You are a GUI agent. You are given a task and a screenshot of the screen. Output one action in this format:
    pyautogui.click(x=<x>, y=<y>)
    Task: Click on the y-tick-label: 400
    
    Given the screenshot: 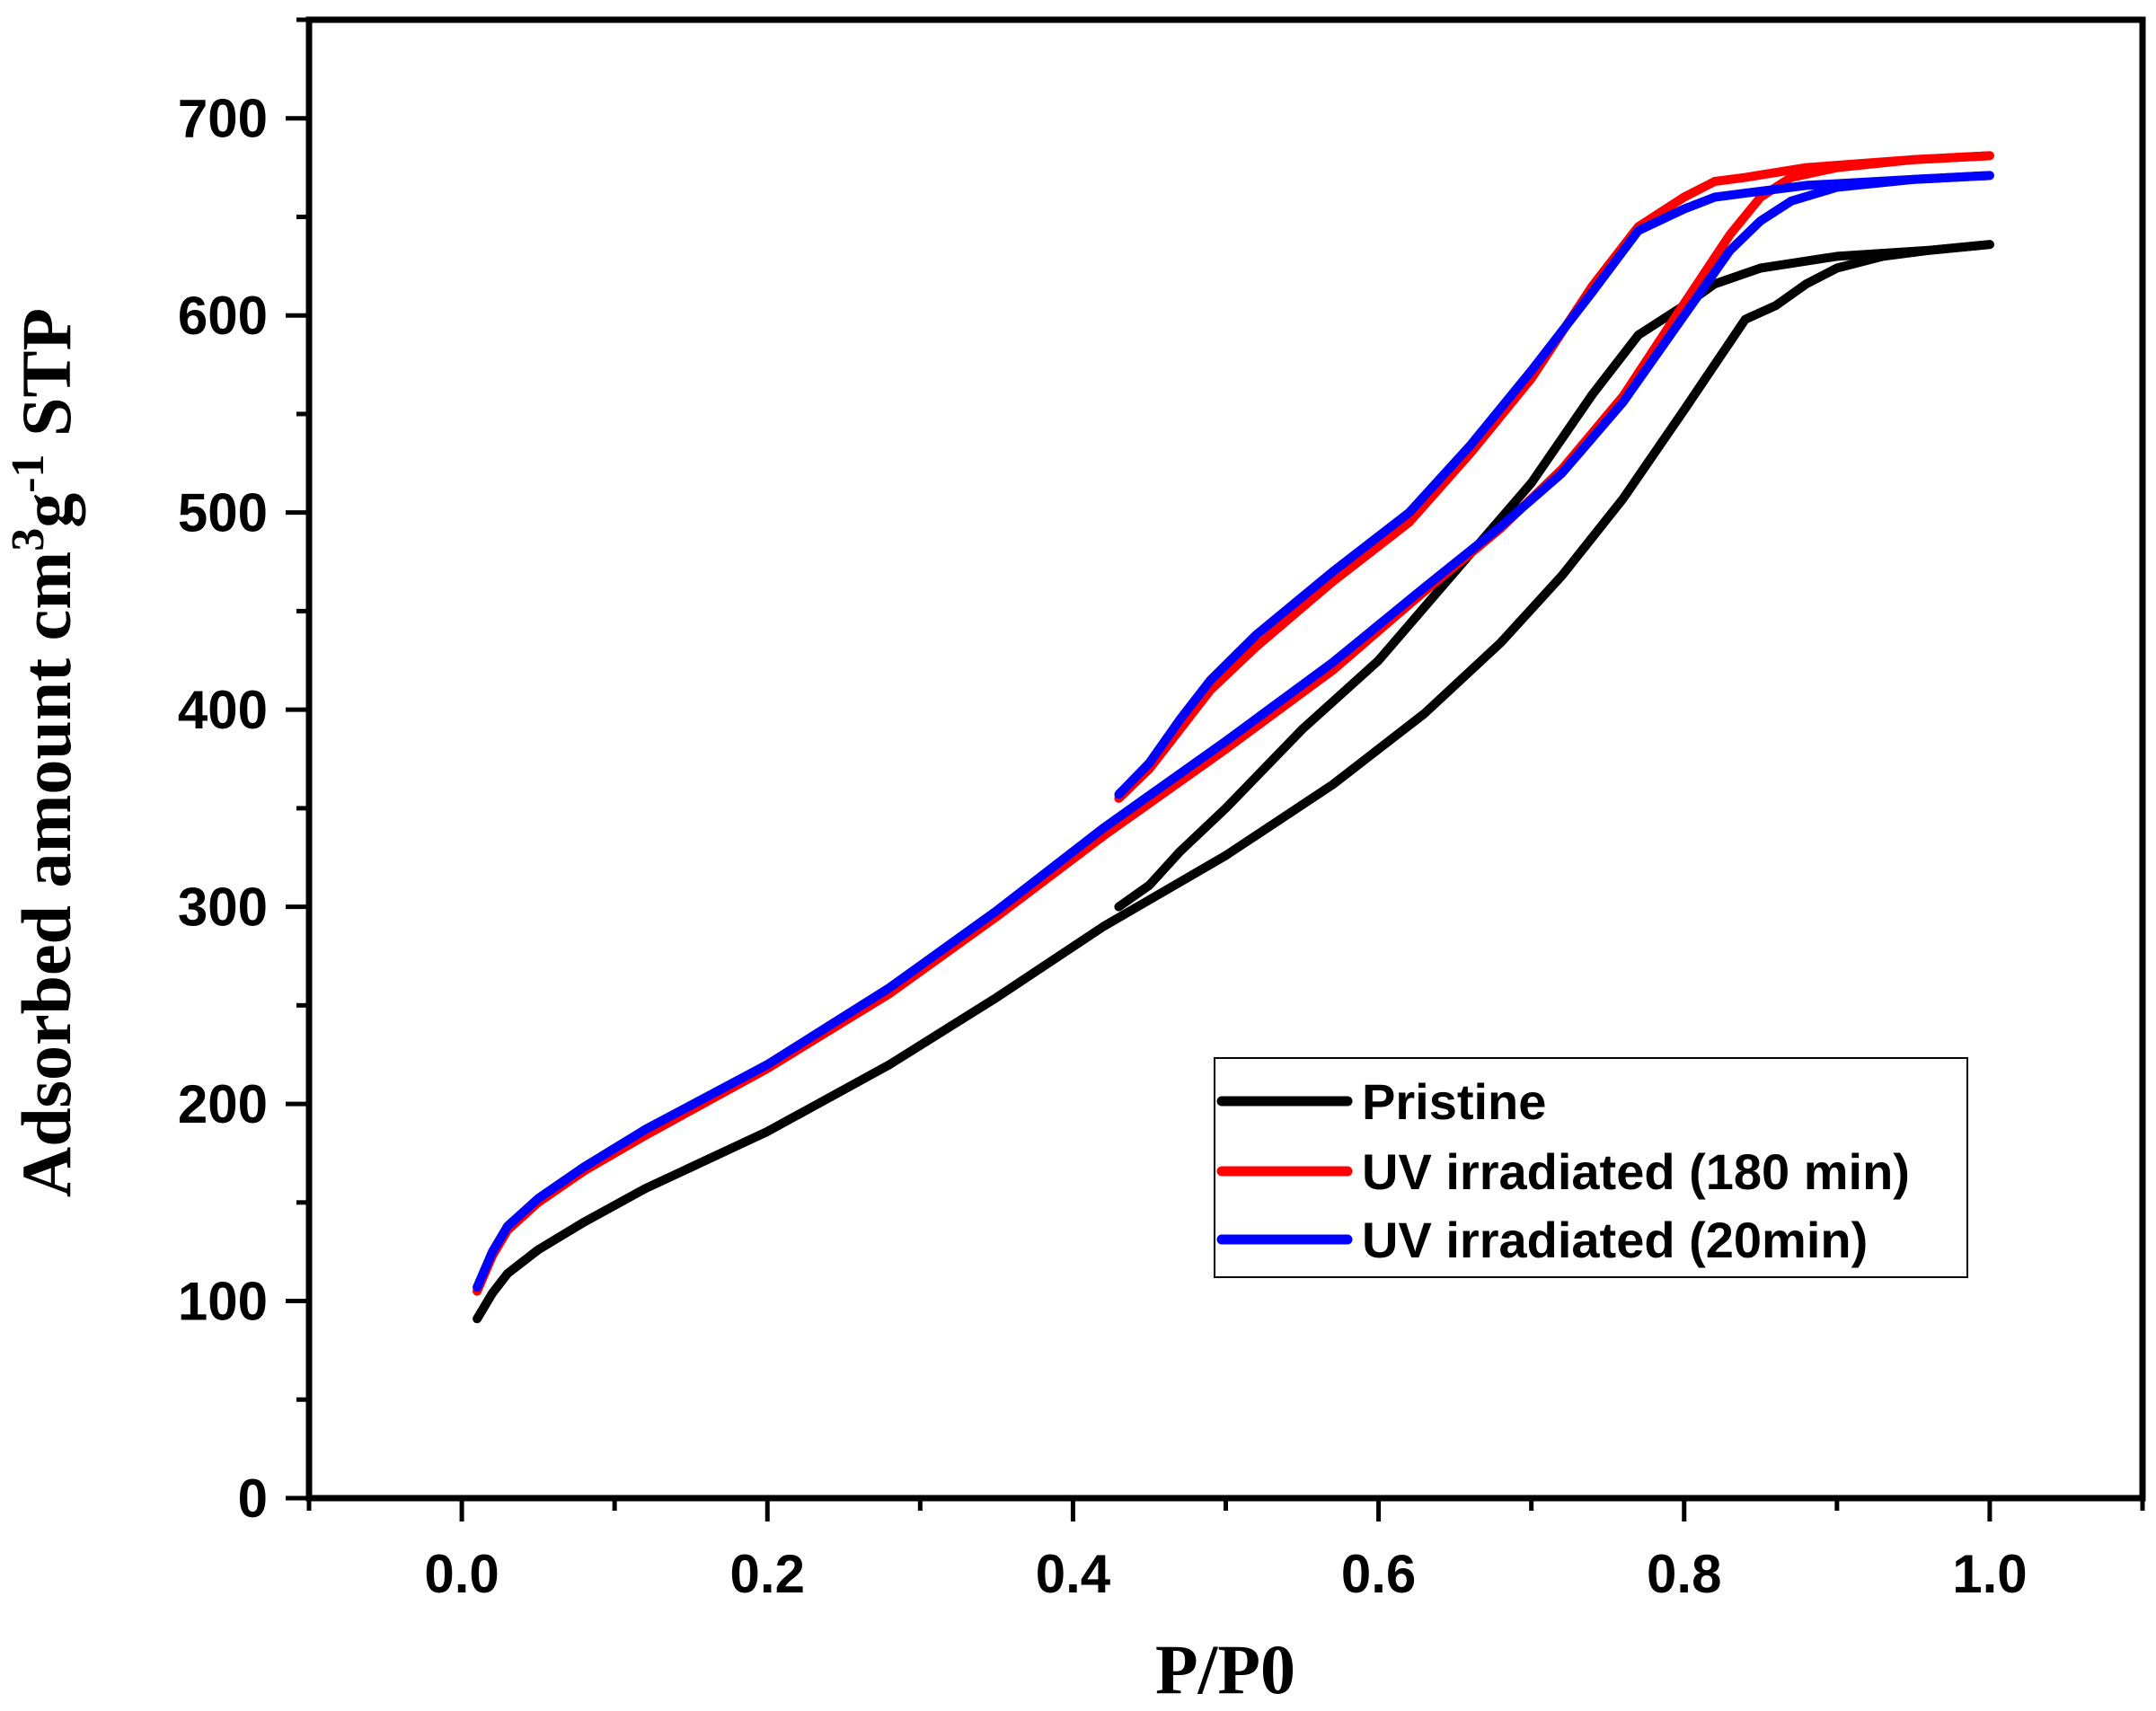 What is the action you would take?
    pyautogui.click(x=223, y=710)
    